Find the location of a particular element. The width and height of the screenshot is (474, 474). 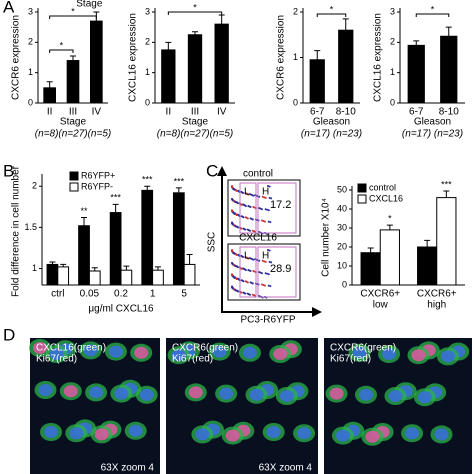

panel-label: B is located at coordinates (8, 170).